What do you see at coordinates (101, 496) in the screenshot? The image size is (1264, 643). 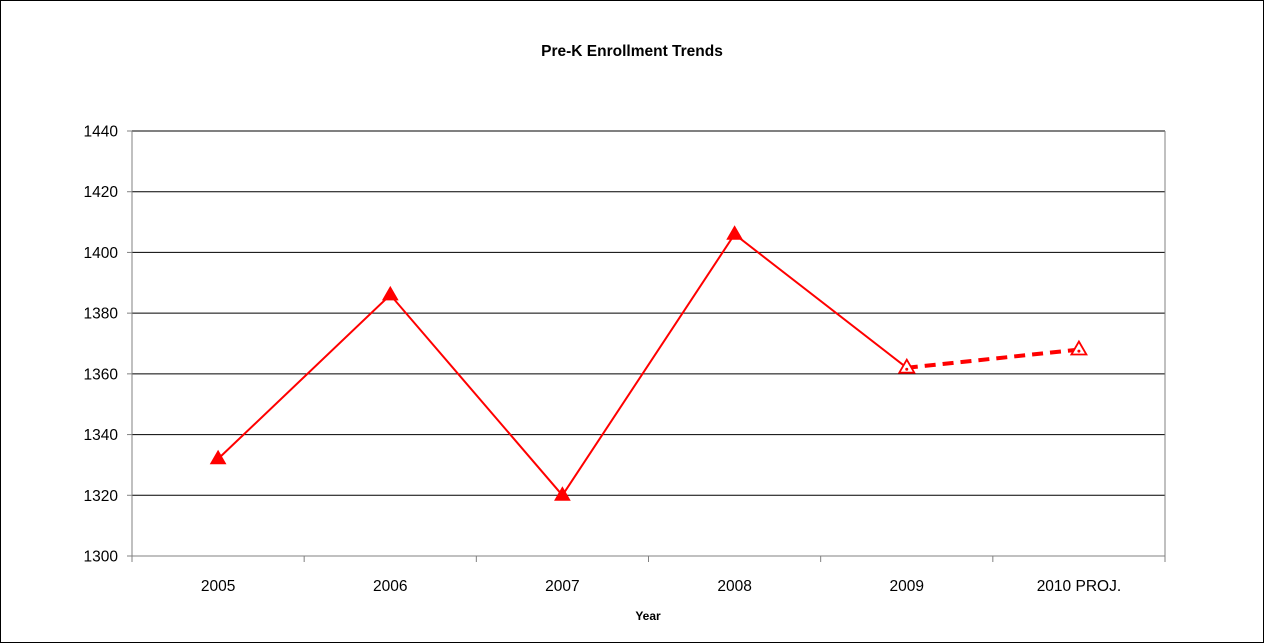 I see `y-tick-label: 1320` at bounding box center [101, 496].